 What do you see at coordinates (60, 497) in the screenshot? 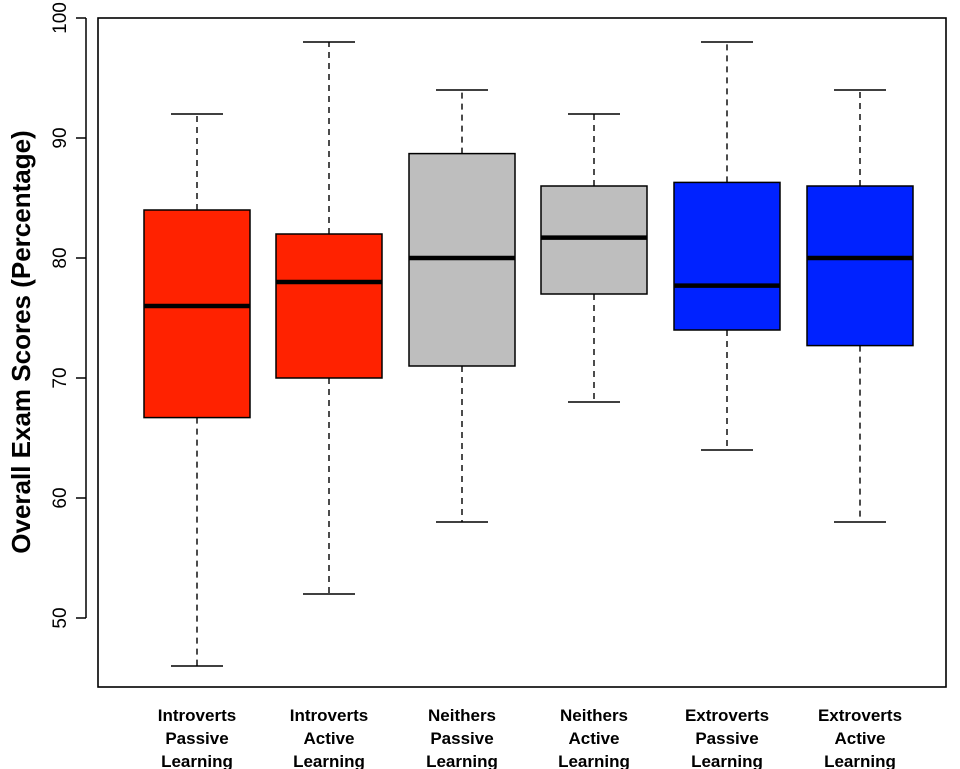
I see `y-tick-label: 60` at bounding box center [60, 497].